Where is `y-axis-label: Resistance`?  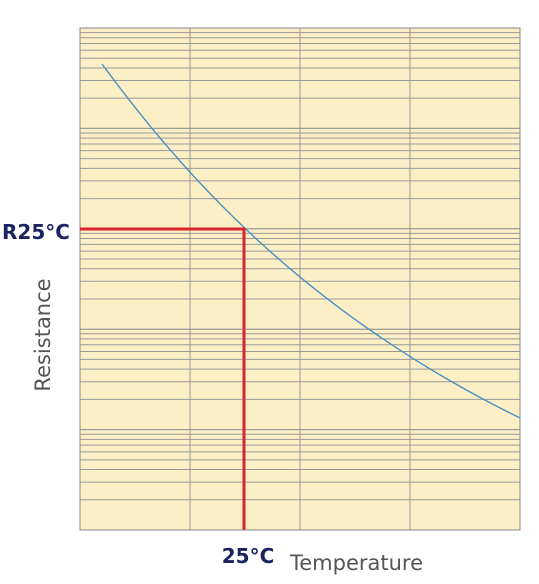
y-axis-label: Resistance is located at coordinates (43, 334).